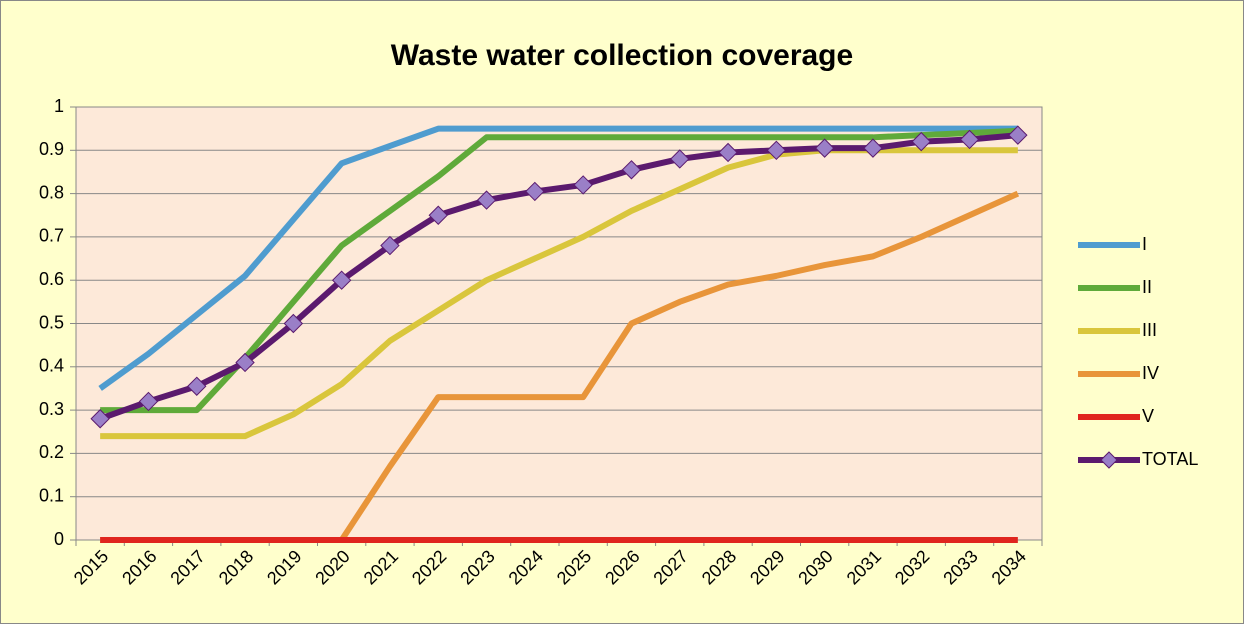 The width and height of the screenshot is (1244, 624). Describe the element at coordinates (1148, 416) in the screenshot. I see `legend-label: V` at that location.